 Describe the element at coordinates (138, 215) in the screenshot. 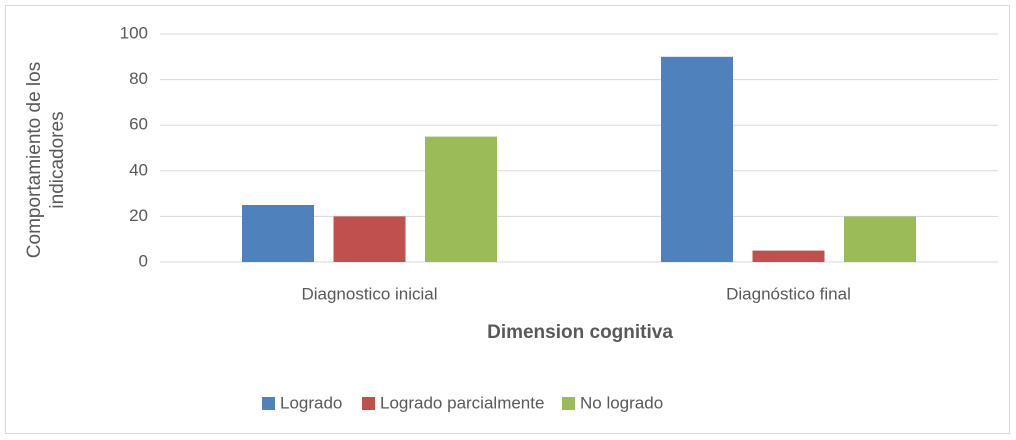

I see `y-tick-label: 20` at that location.